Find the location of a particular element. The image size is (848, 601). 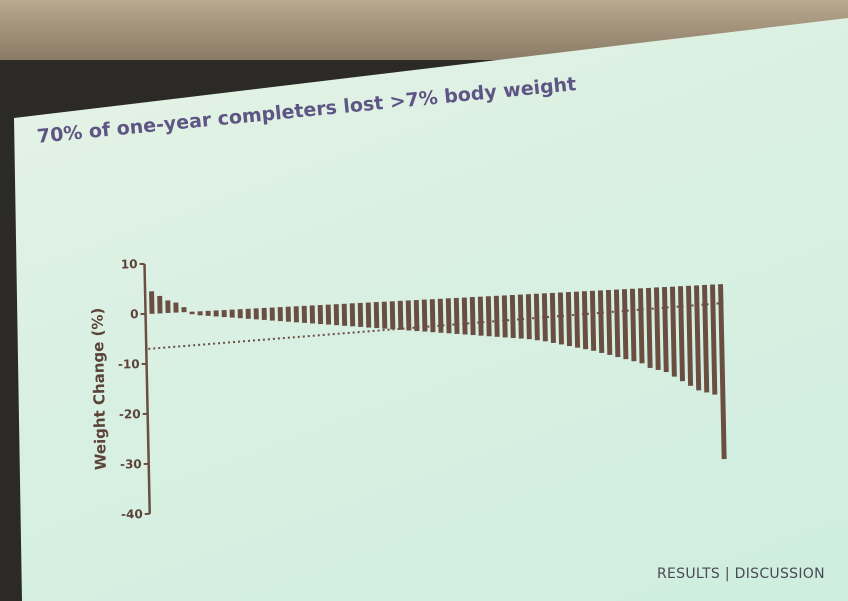

reference-line is located at coordinates (437, 325).